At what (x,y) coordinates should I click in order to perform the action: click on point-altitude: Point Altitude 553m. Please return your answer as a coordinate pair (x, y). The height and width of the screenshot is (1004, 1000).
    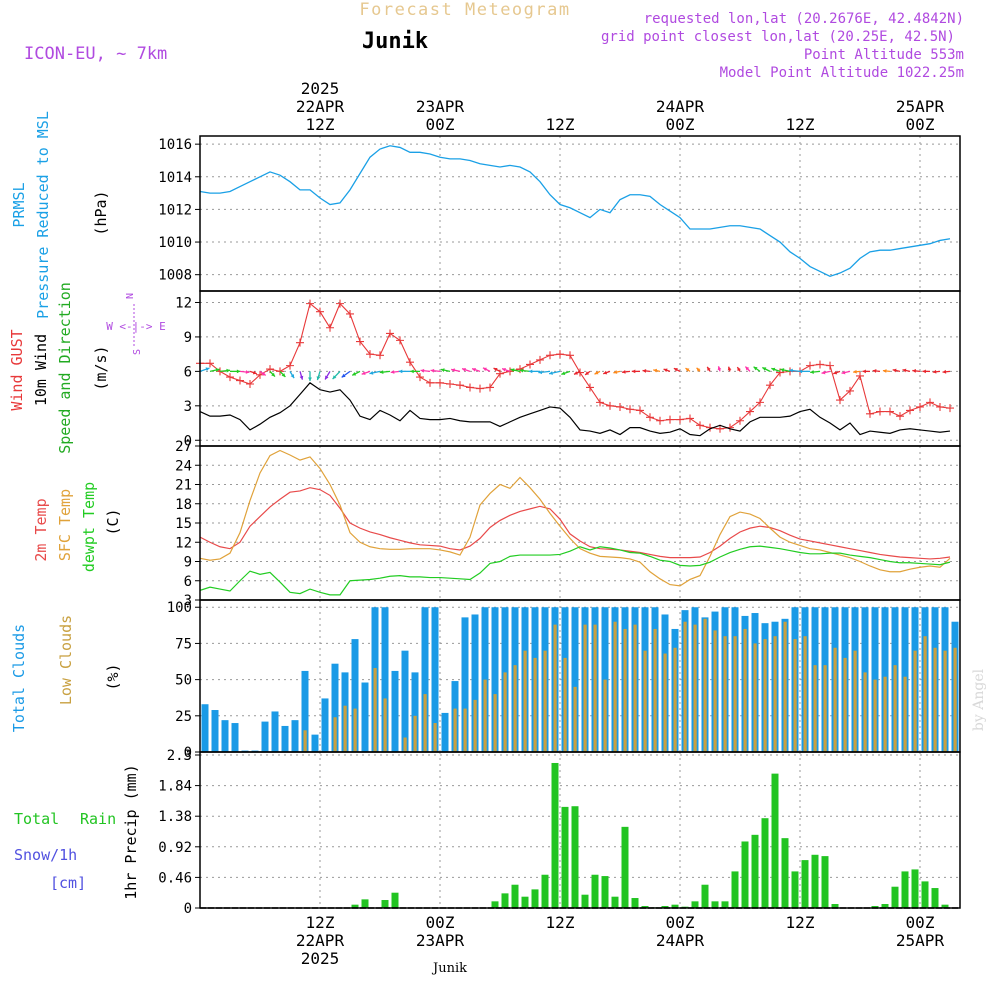
    Looking at the image, I should click on (884, 55).